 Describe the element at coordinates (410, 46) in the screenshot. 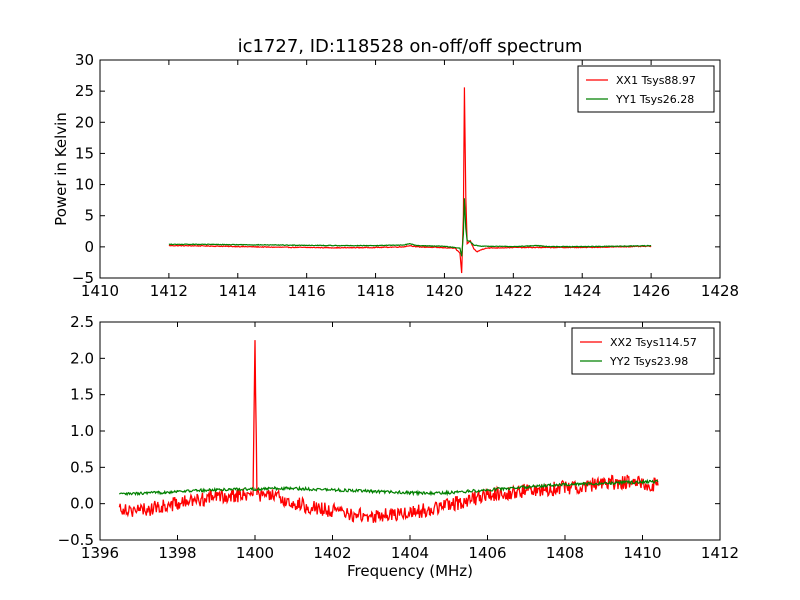

I see `chart-title: ic1727, ID:118528 on-off/off spectrum` at that location.